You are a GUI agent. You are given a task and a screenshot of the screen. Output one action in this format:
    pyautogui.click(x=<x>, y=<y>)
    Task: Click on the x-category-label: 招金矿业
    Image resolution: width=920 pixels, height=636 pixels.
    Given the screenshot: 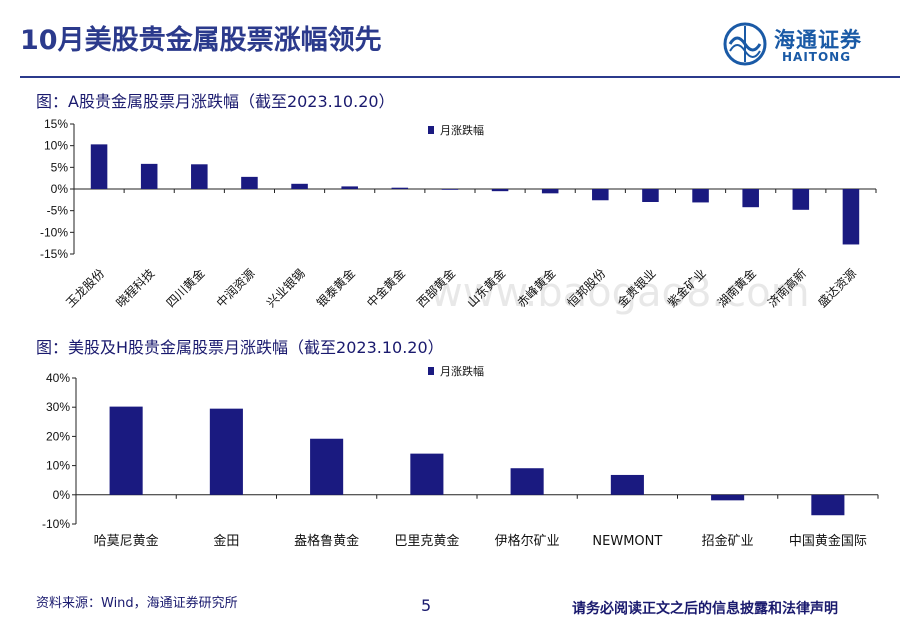 What is the action you would take?
    pyautogui.click(x=728, y=541)
    